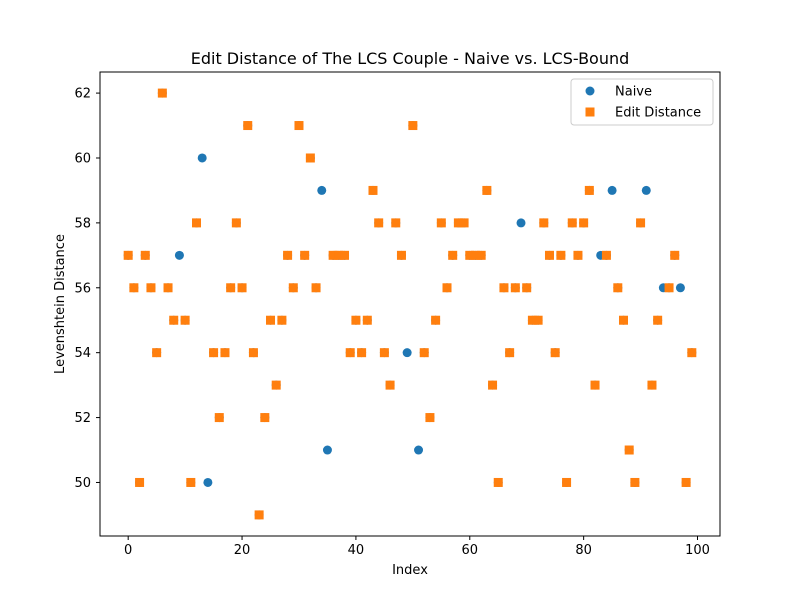  What do you see at coordinates (658, 113) in the screenshot?
I see `legend-label: Edit Distance` at bounding box center [658, 113].